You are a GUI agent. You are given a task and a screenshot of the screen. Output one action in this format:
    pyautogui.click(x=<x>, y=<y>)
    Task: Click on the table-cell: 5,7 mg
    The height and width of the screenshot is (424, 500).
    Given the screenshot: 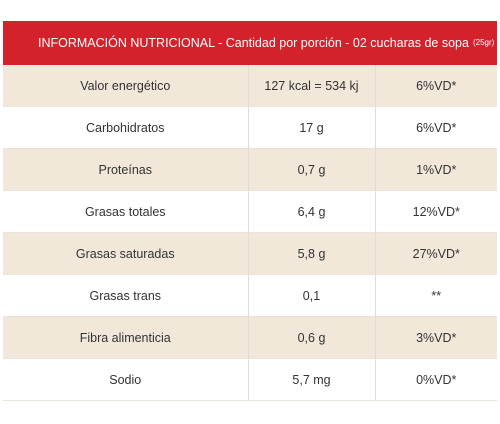 What is the action you would take?
    pyautogui.click(x=312, y=379)
    